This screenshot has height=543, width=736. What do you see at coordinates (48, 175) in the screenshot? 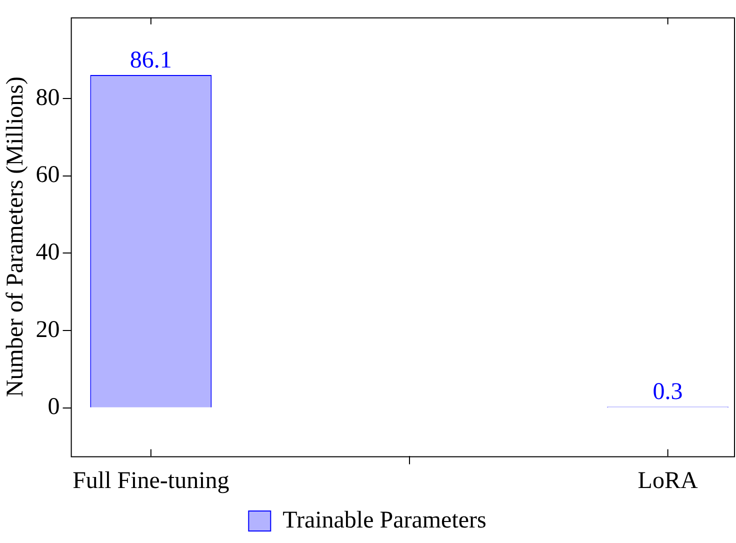
I see `y-tick-label: 60` at bounding box center [48, 175].